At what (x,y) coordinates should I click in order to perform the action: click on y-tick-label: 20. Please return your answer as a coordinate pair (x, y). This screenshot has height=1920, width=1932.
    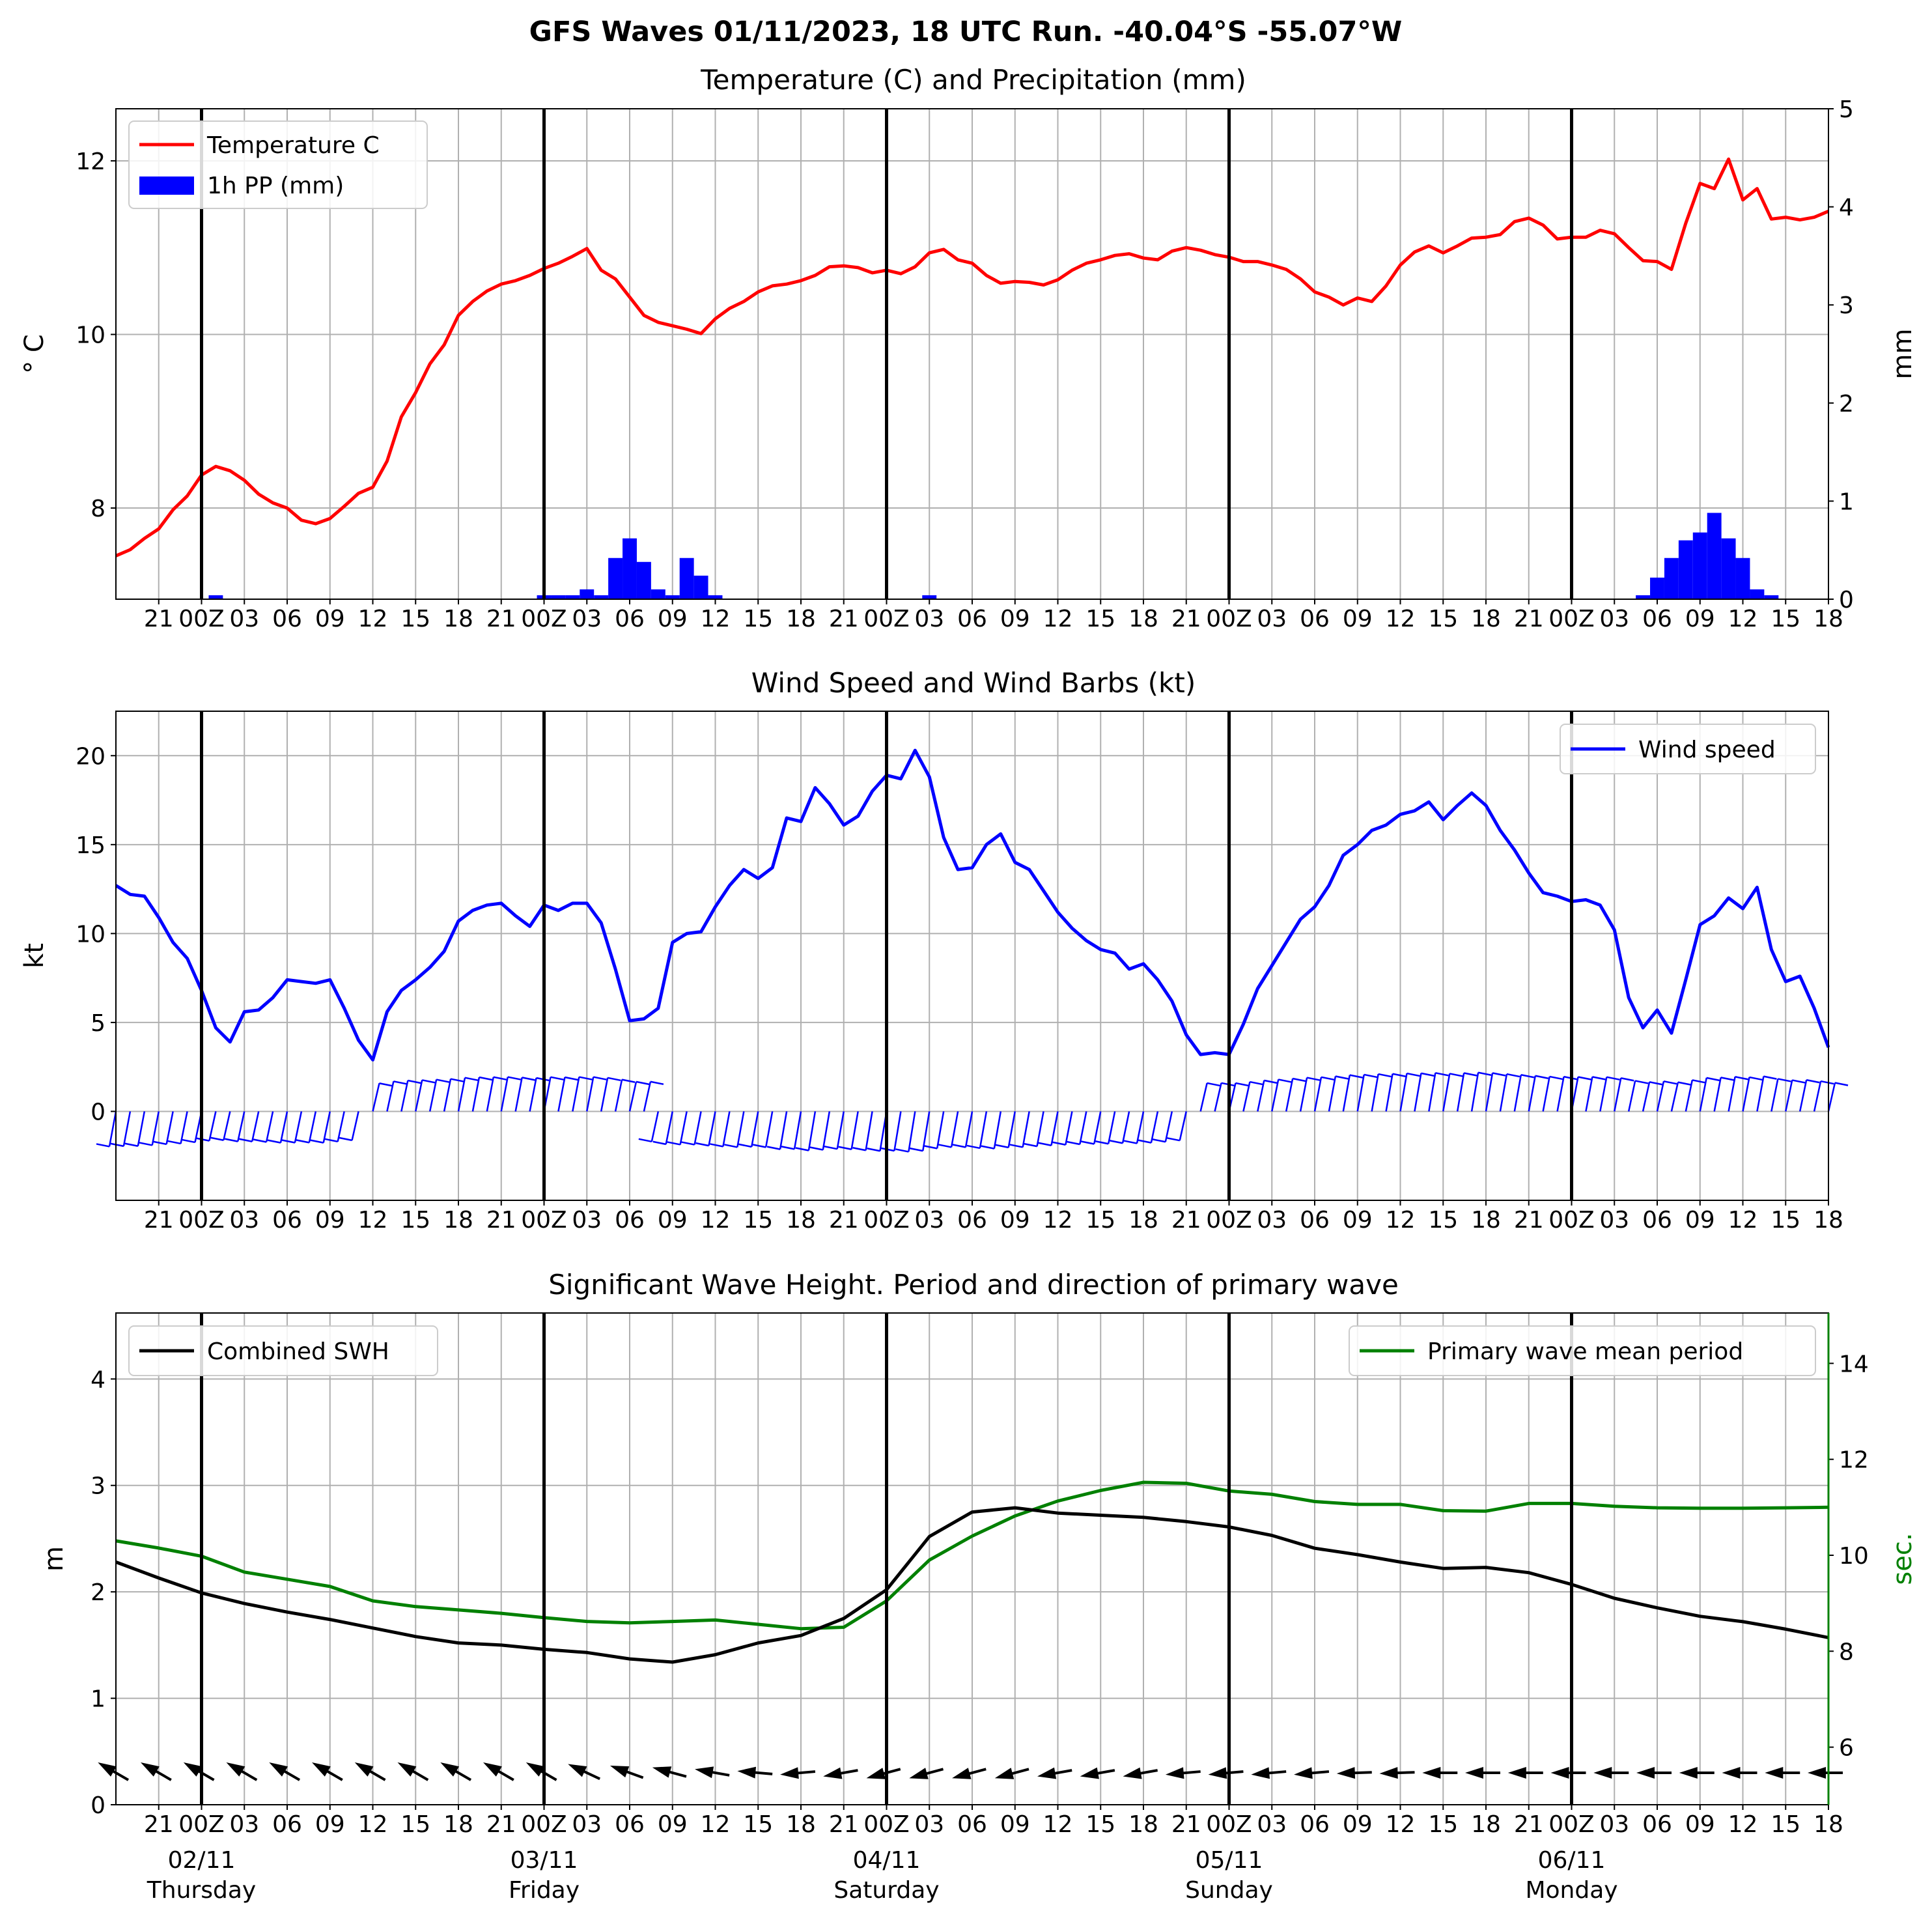
    Looking at the image, I should click on (91, 757).